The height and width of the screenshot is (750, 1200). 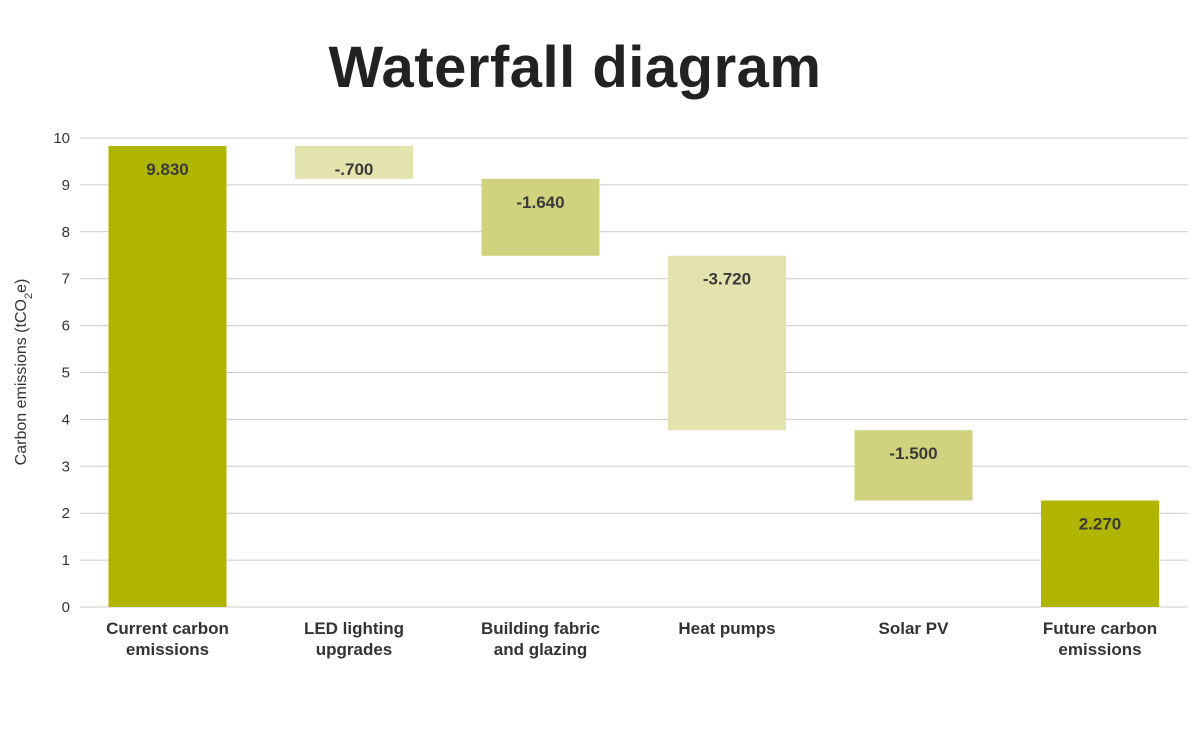 I want to click on y-tick-label: 4, so click(x=66, y=419).